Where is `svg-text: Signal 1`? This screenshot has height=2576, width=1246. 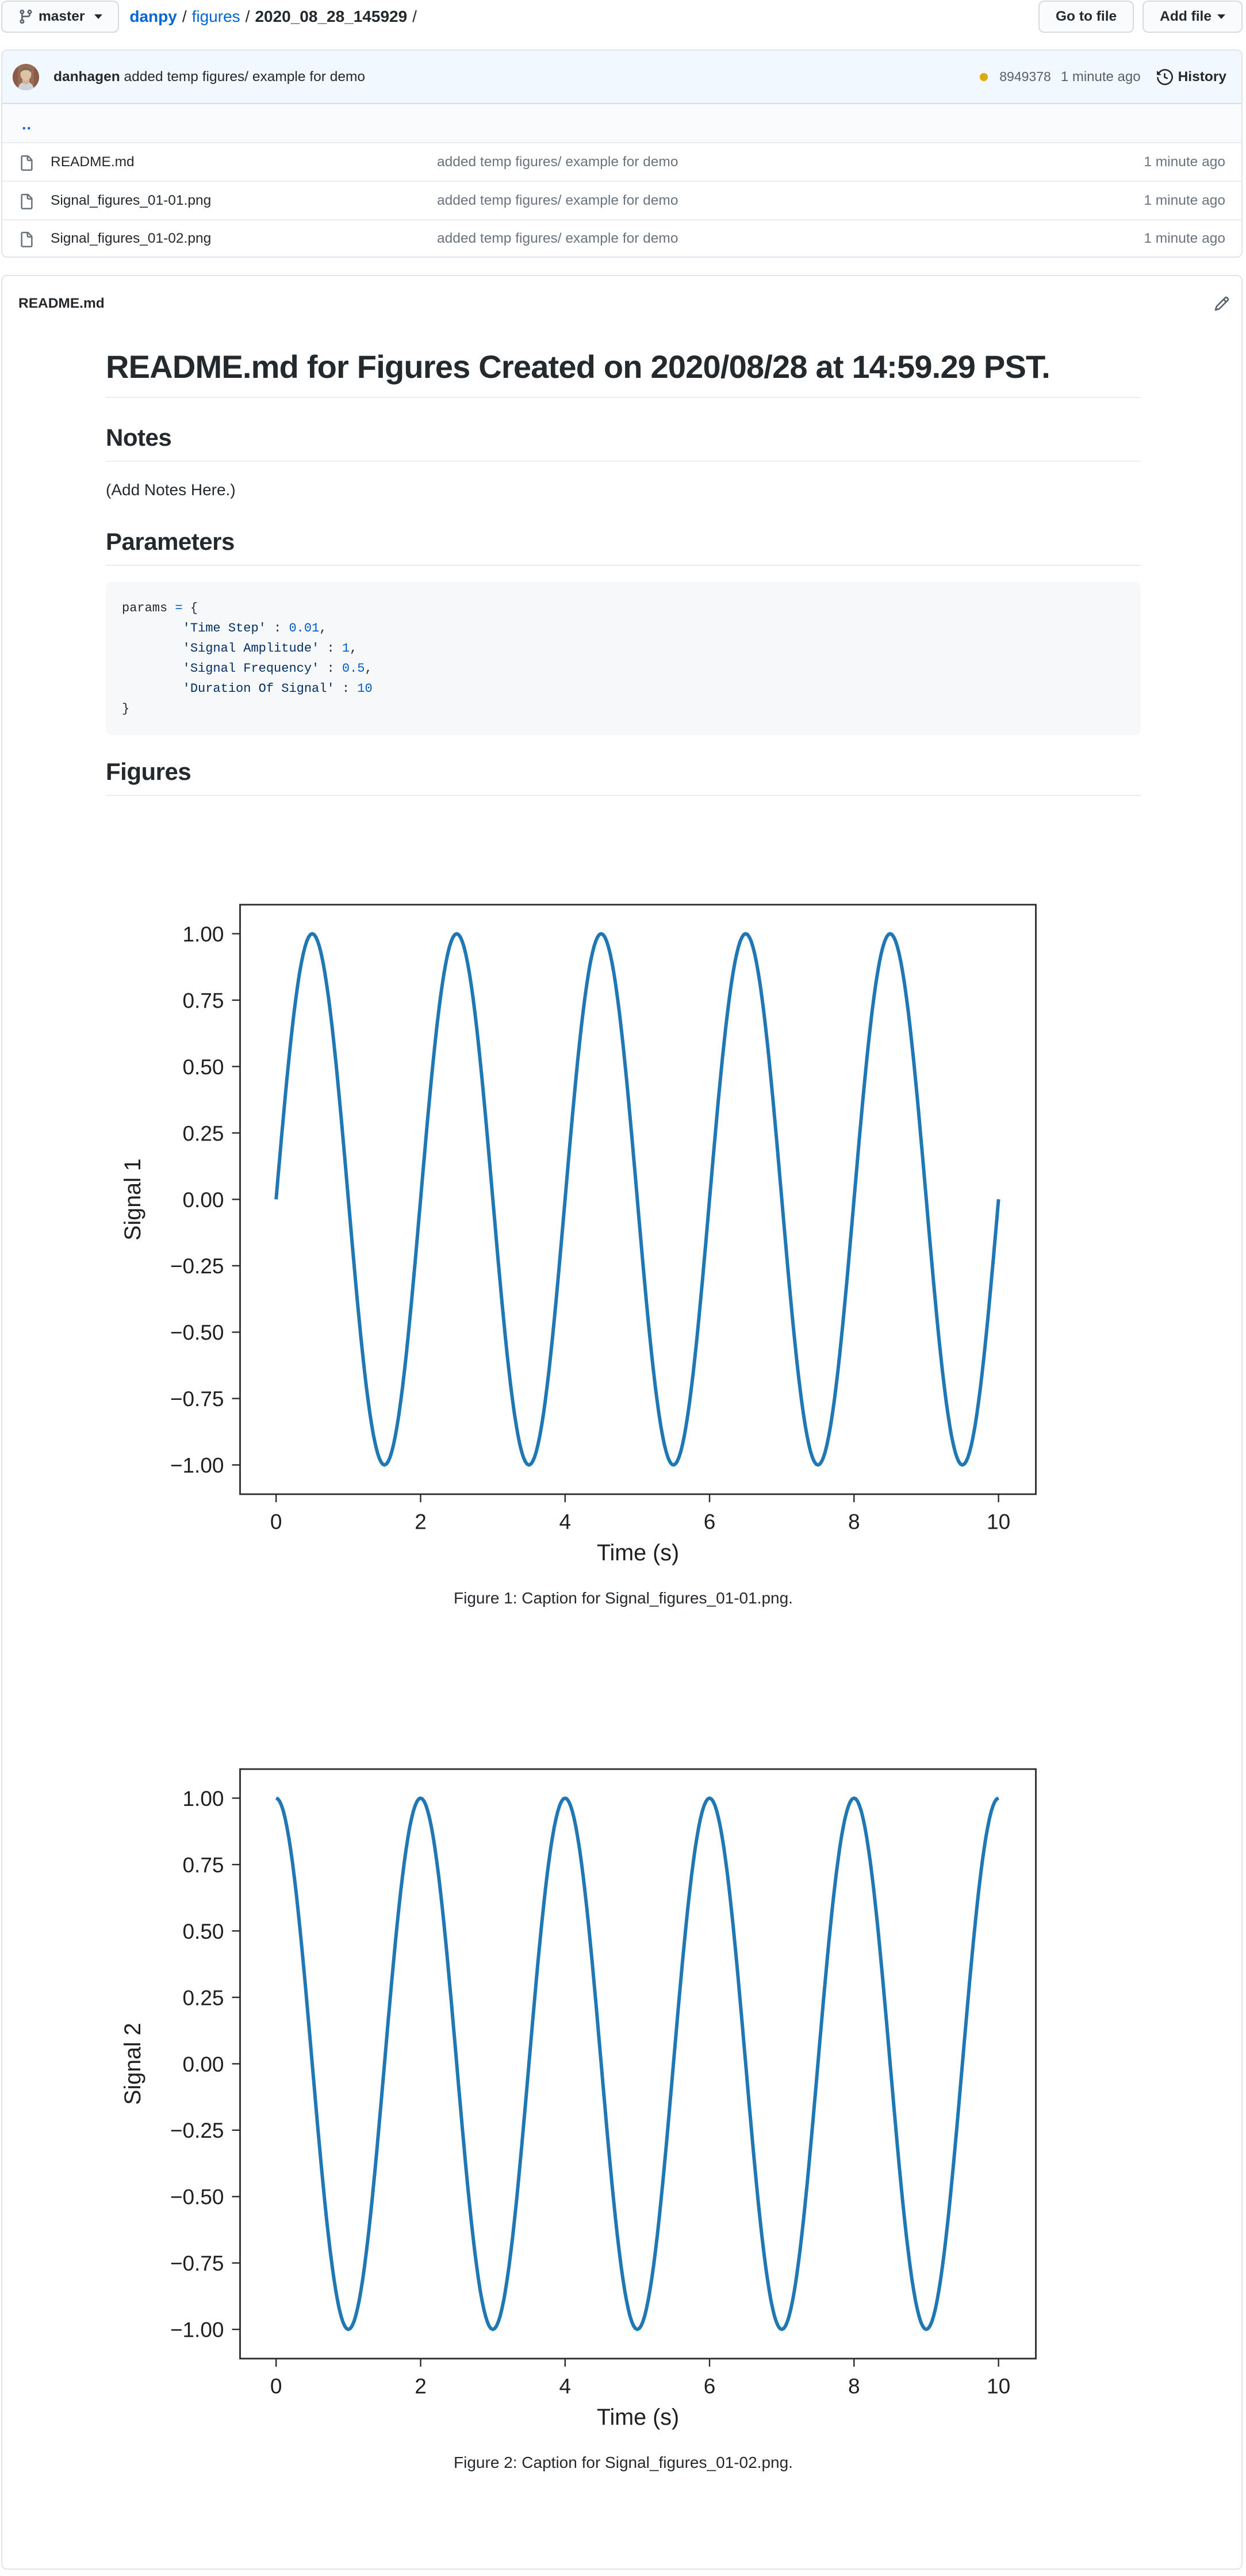
svg-text: Signal 1 is located at coordinates (132, 1199).